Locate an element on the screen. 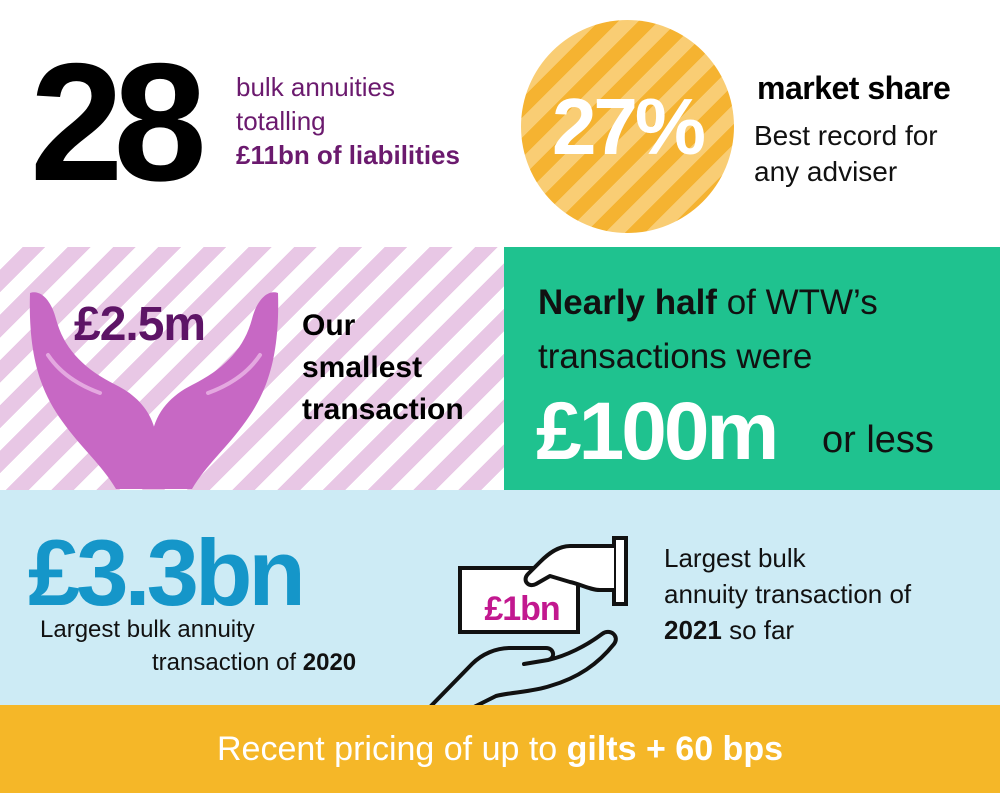 The height and width of the screenshot is (793, 1000). market-share-line1: Best record for is located at coordinates (846, 135).